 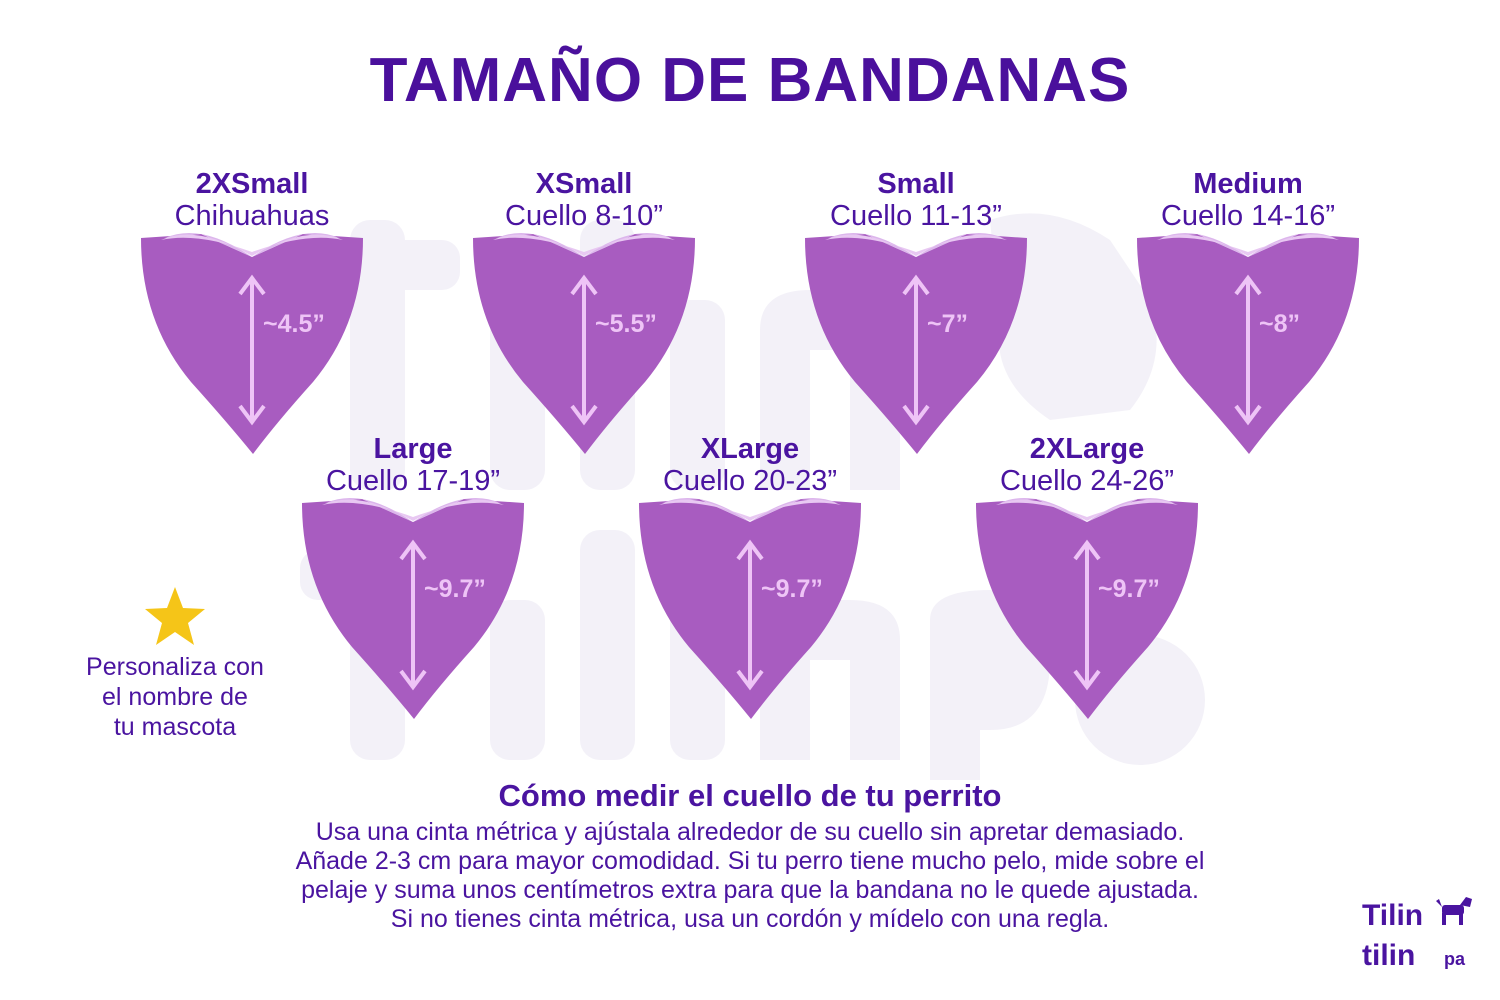 What do you see at coordinates (1388, 955) in the screenshot?
I see `logo-line-2: tilin` at bounding box center [1388, 955].